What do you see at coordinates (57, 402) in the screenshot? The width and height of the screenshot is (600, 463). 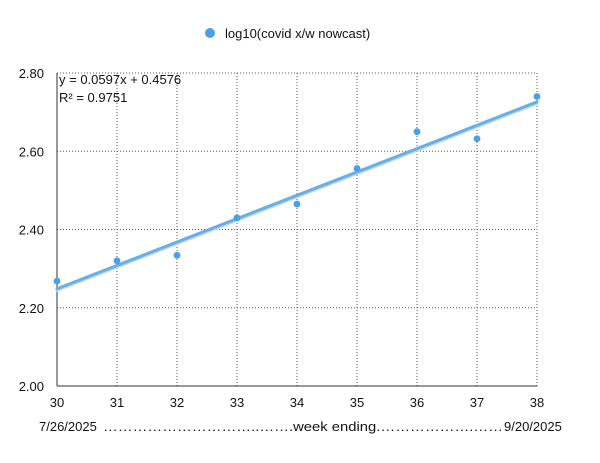 I see `x-tick-label: 30` at bounding box center [57, 402].